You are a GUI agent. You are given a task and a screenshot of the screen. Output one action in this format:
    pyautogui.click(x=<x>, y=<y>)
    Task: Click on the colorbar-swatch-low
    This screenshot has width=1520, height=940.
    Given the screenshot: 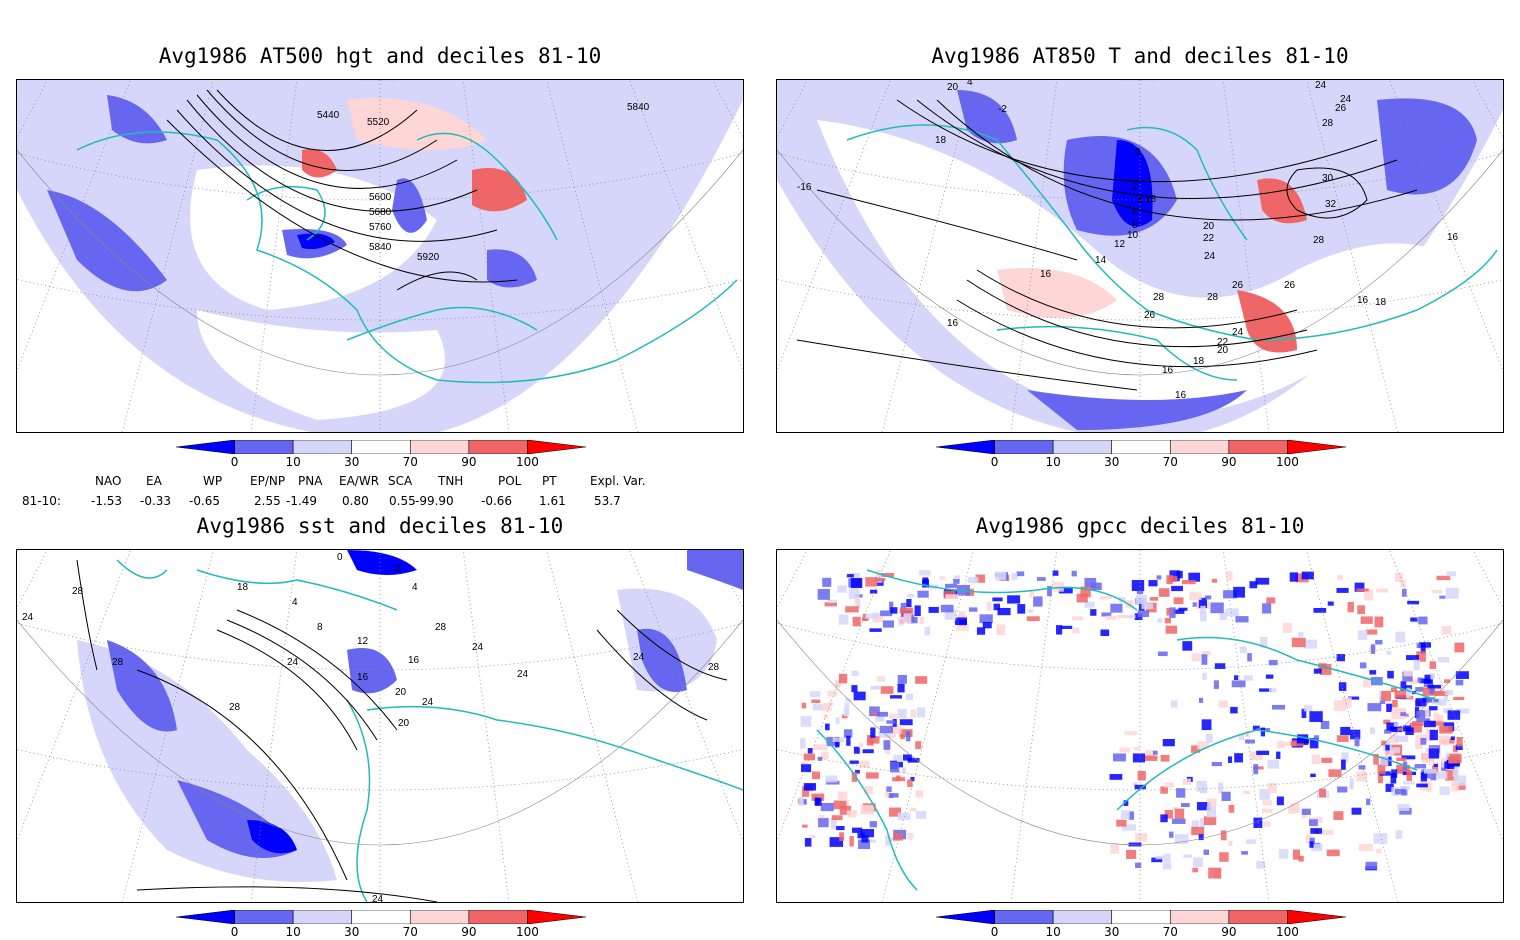 What is the action you would take?
    pyautogui.click(x=965, y=447)
    